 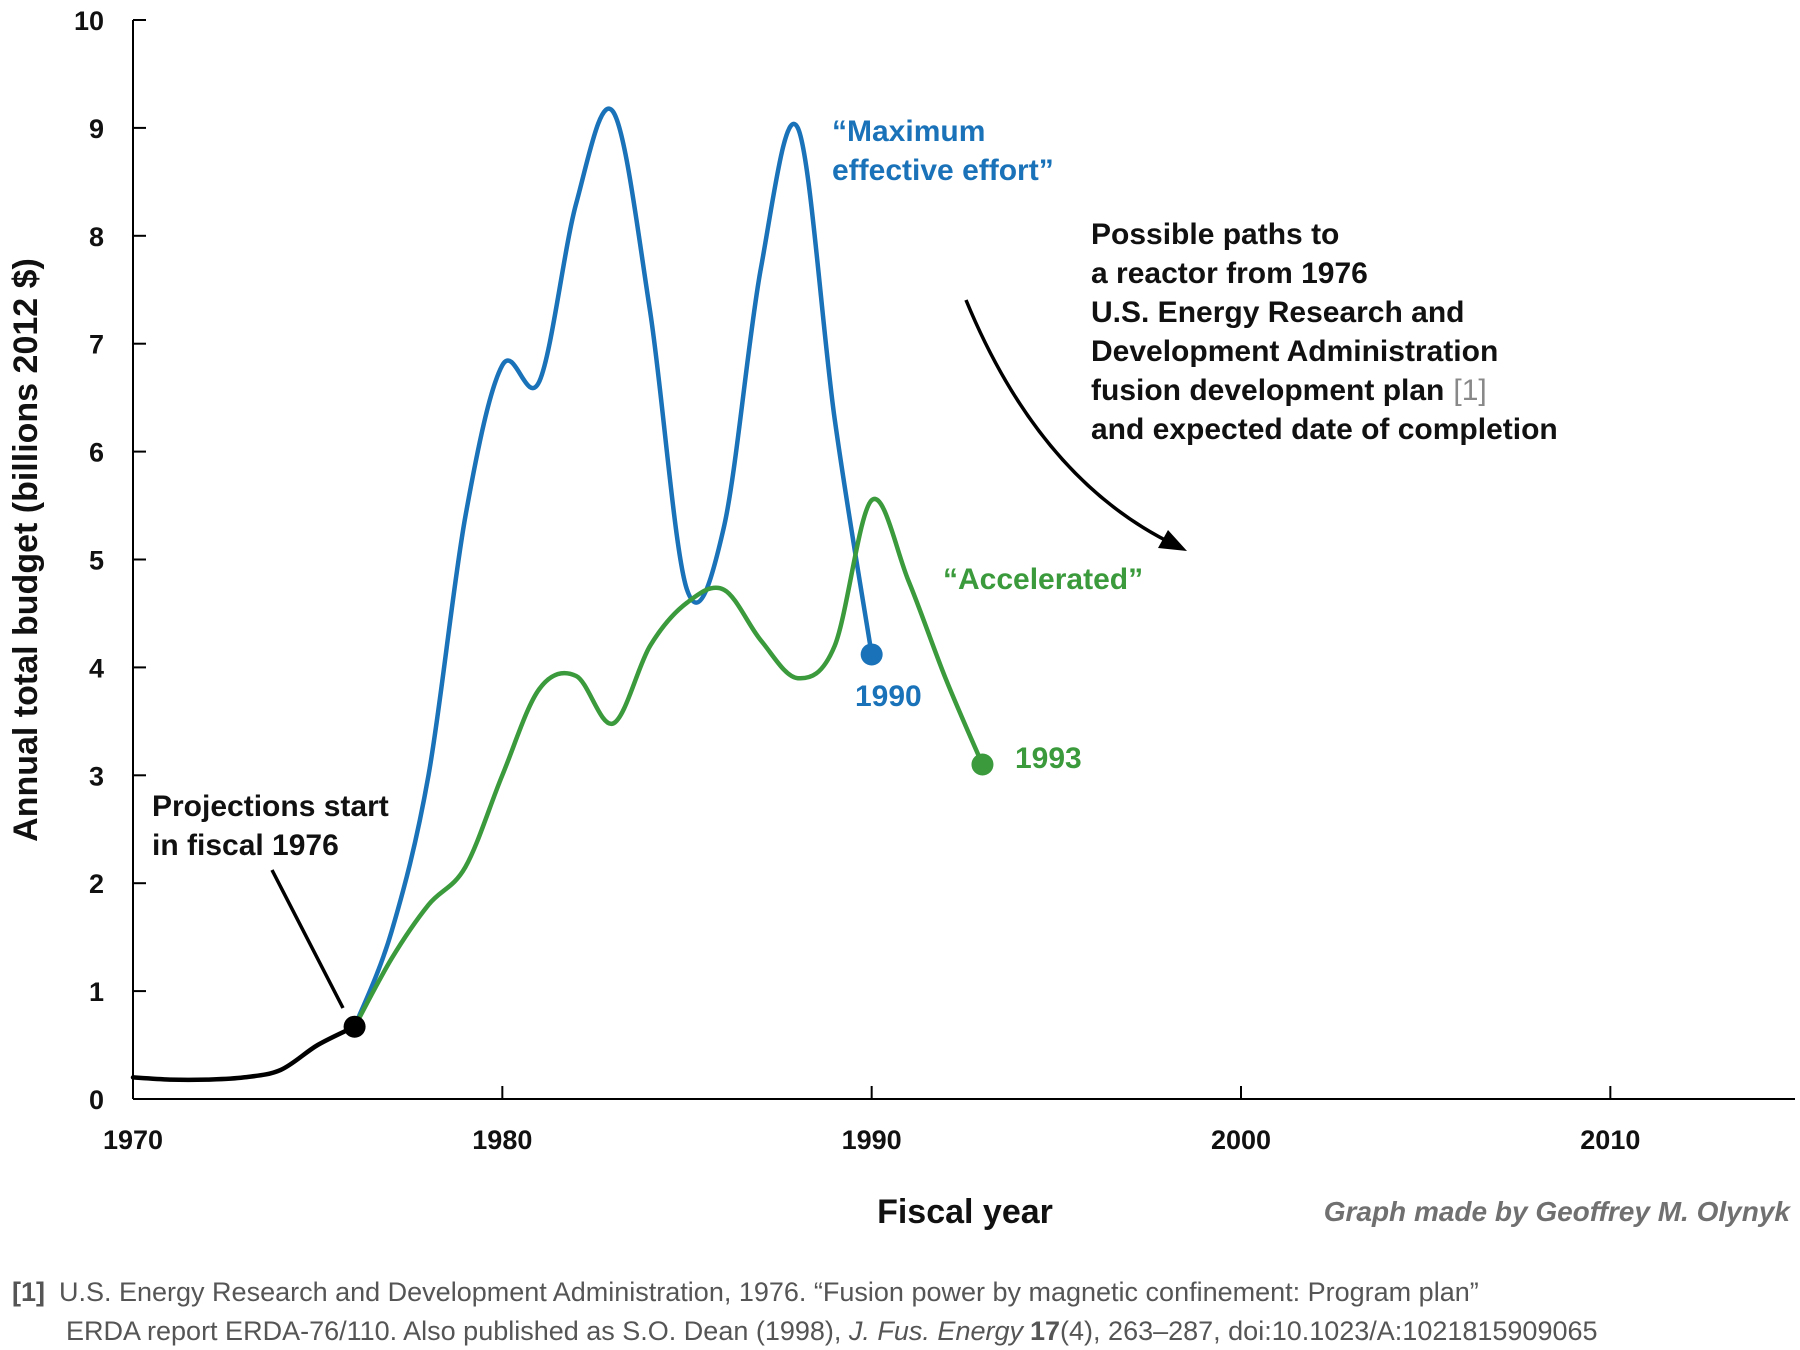 I want to click on y-tick-label: 3, so click(x=96, y=776).